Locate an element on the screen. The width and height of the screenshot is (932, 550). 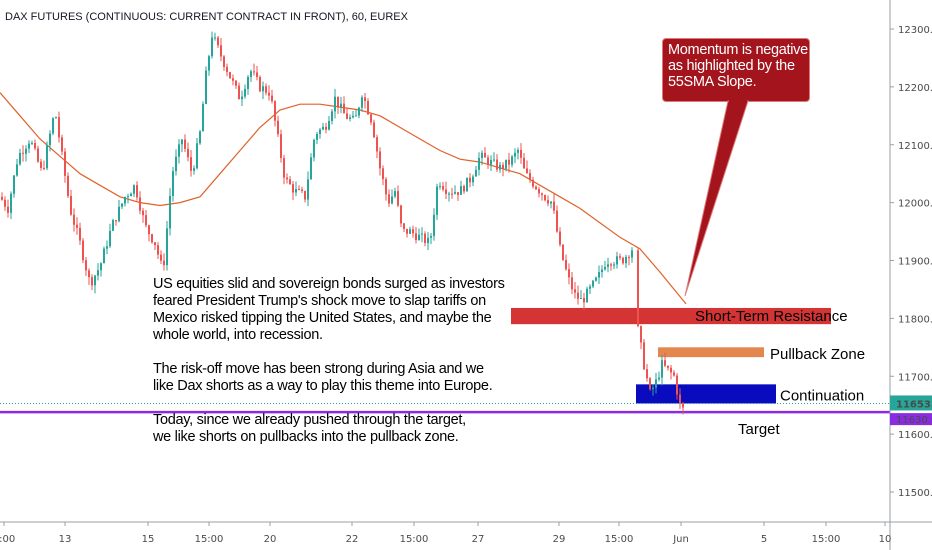
target-price-text: 11630.0 is located at coordinates (914, 420).